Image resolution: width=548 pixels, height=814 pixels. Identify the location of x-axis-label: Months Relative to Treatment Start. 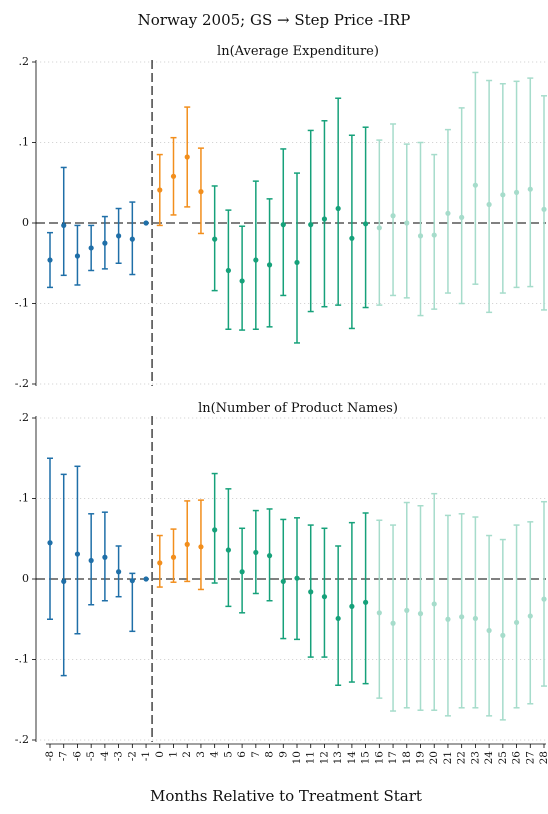
(286, 796).